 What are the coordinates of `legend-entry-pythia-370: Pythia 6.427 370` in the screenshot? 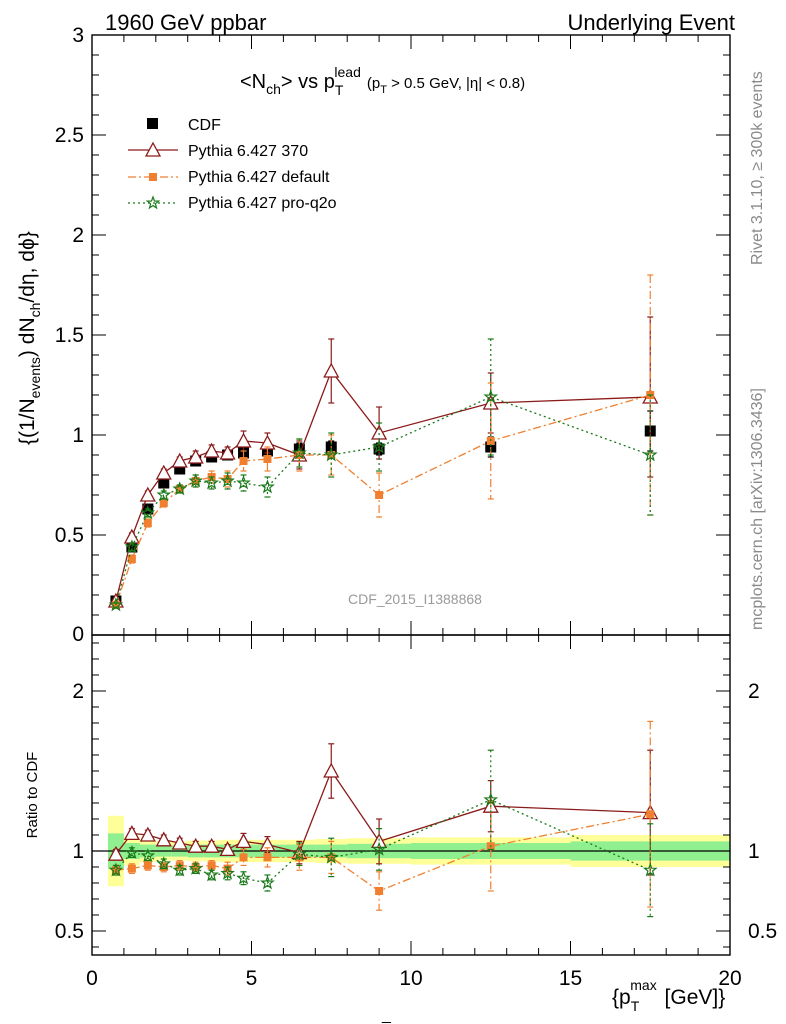 It's located at (218, 150).